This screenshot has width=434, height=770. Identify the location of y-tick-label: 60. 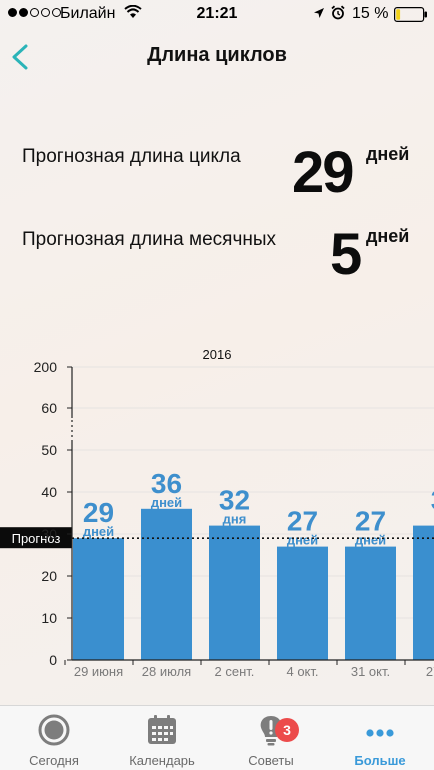
(49, 408).